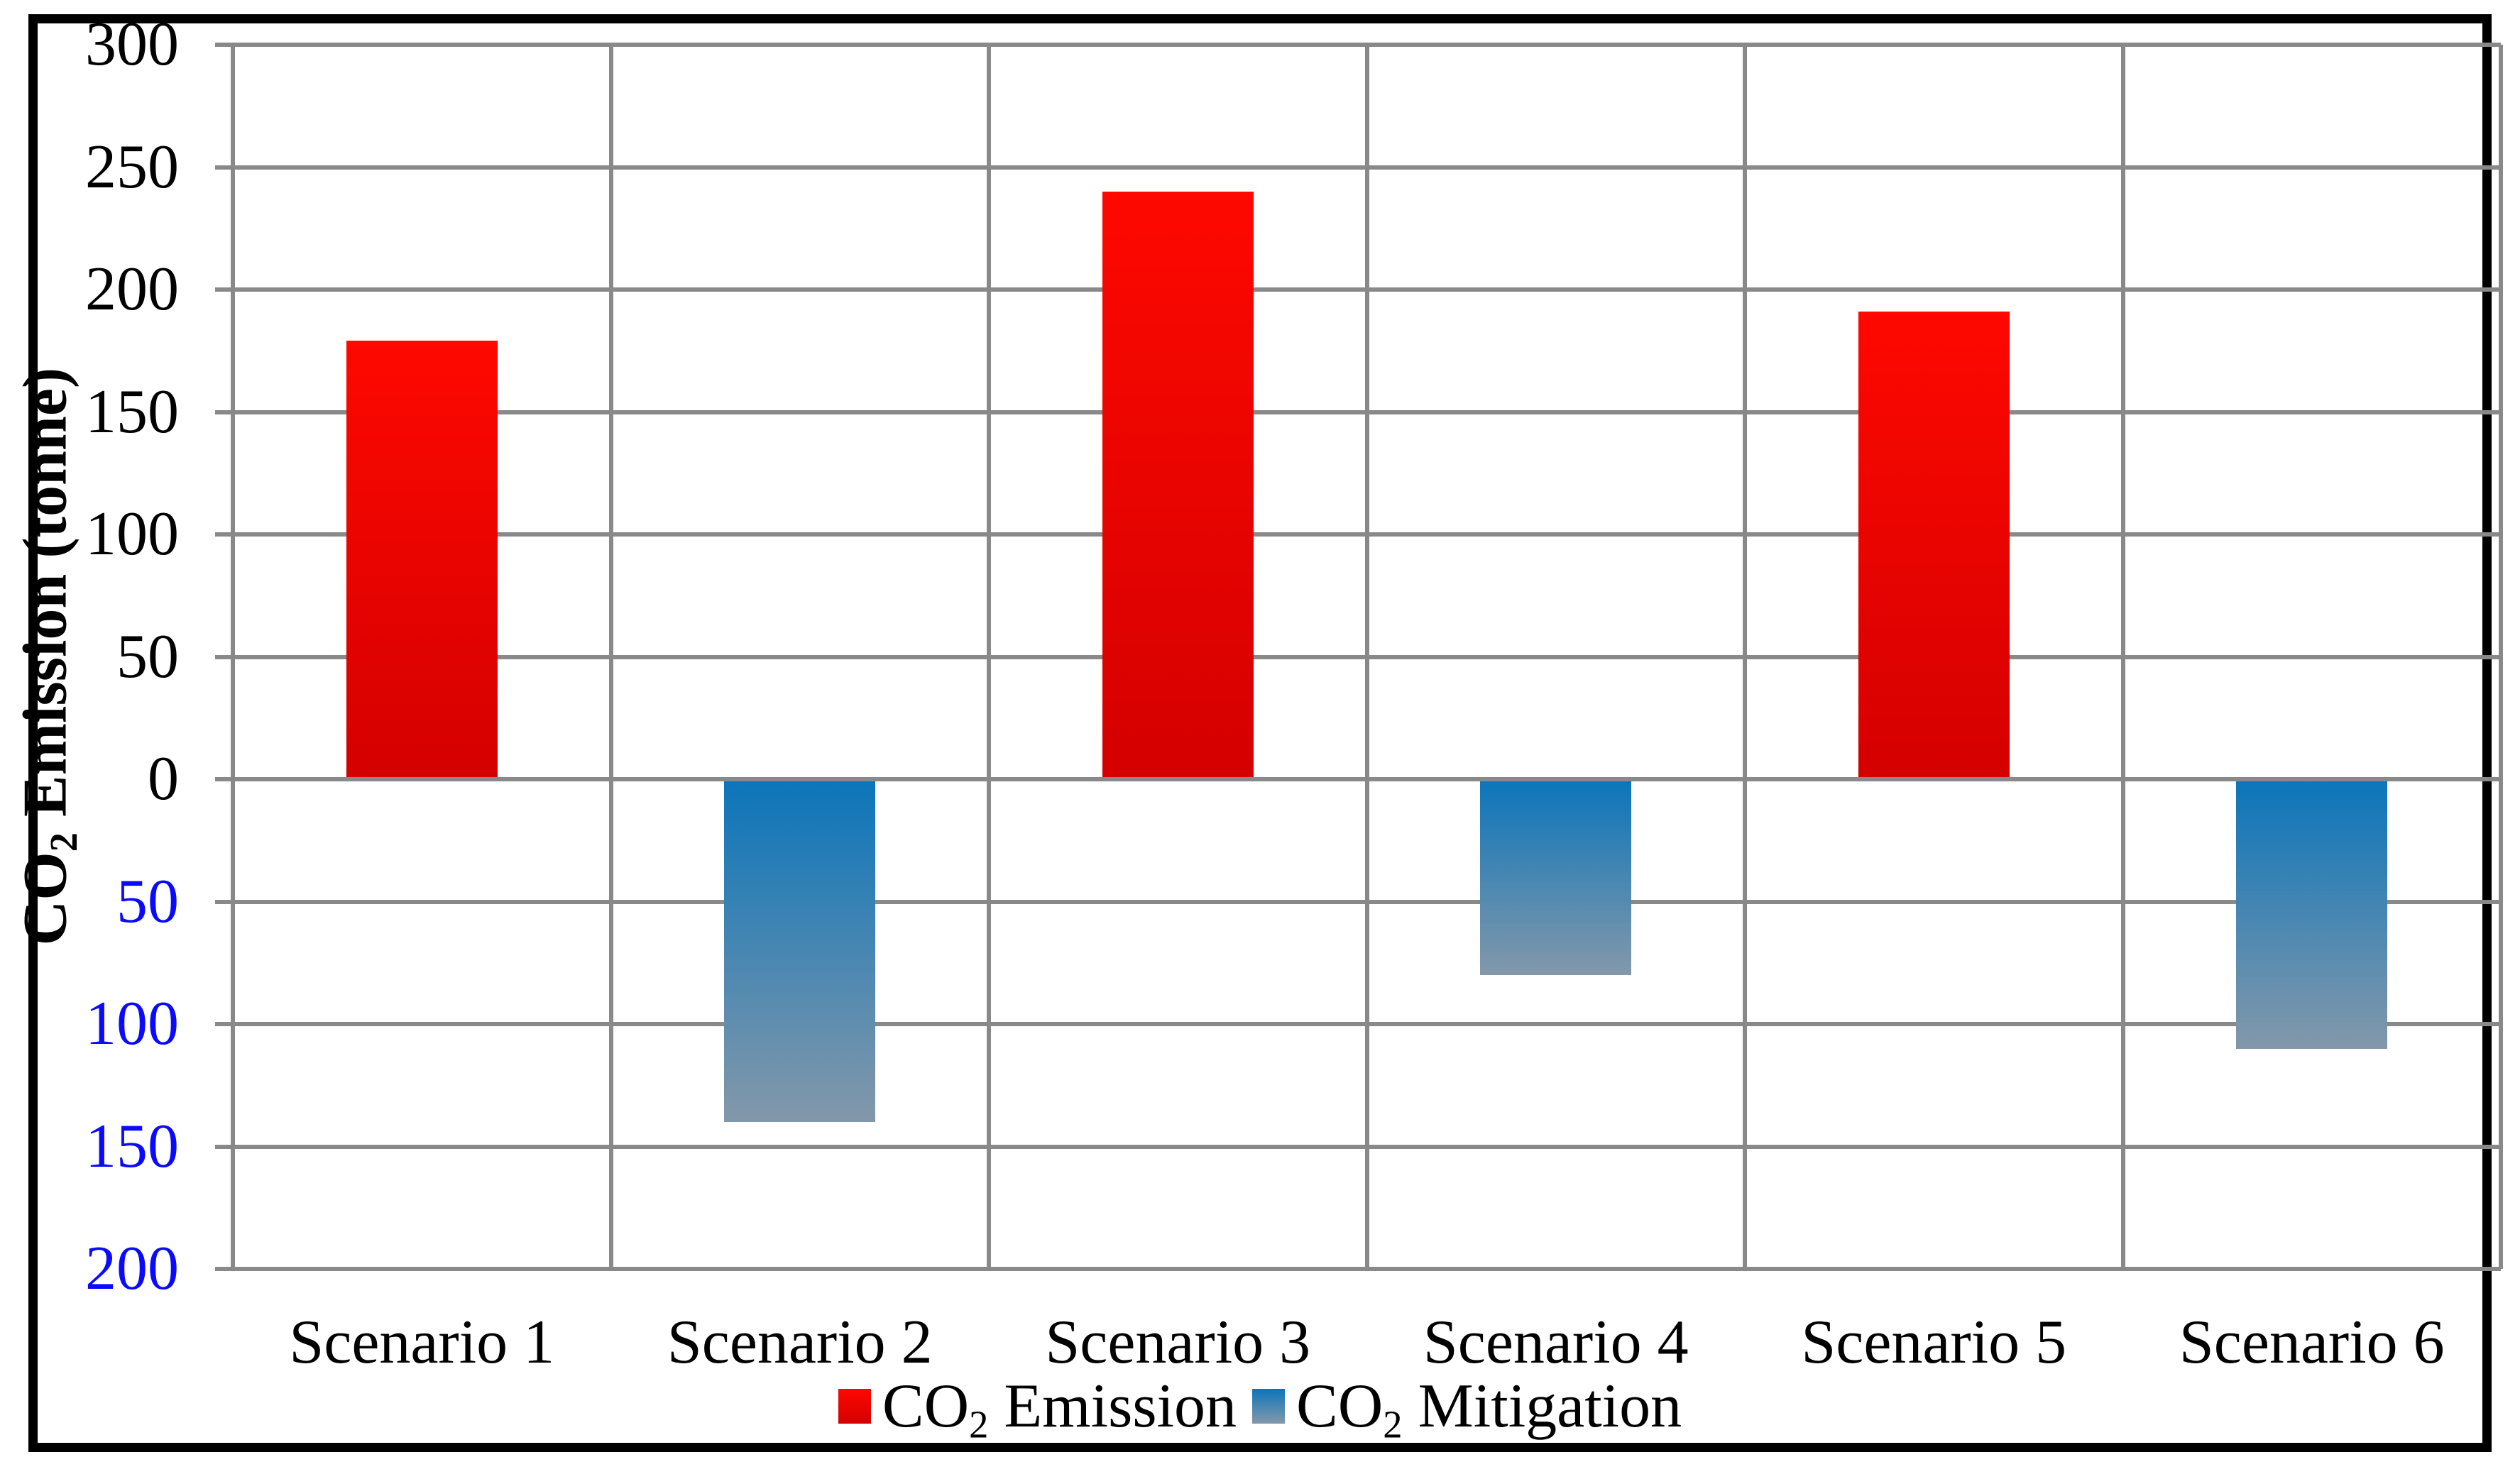  I want to click on y-axis-title-subscript: 2, so click(63, 842).